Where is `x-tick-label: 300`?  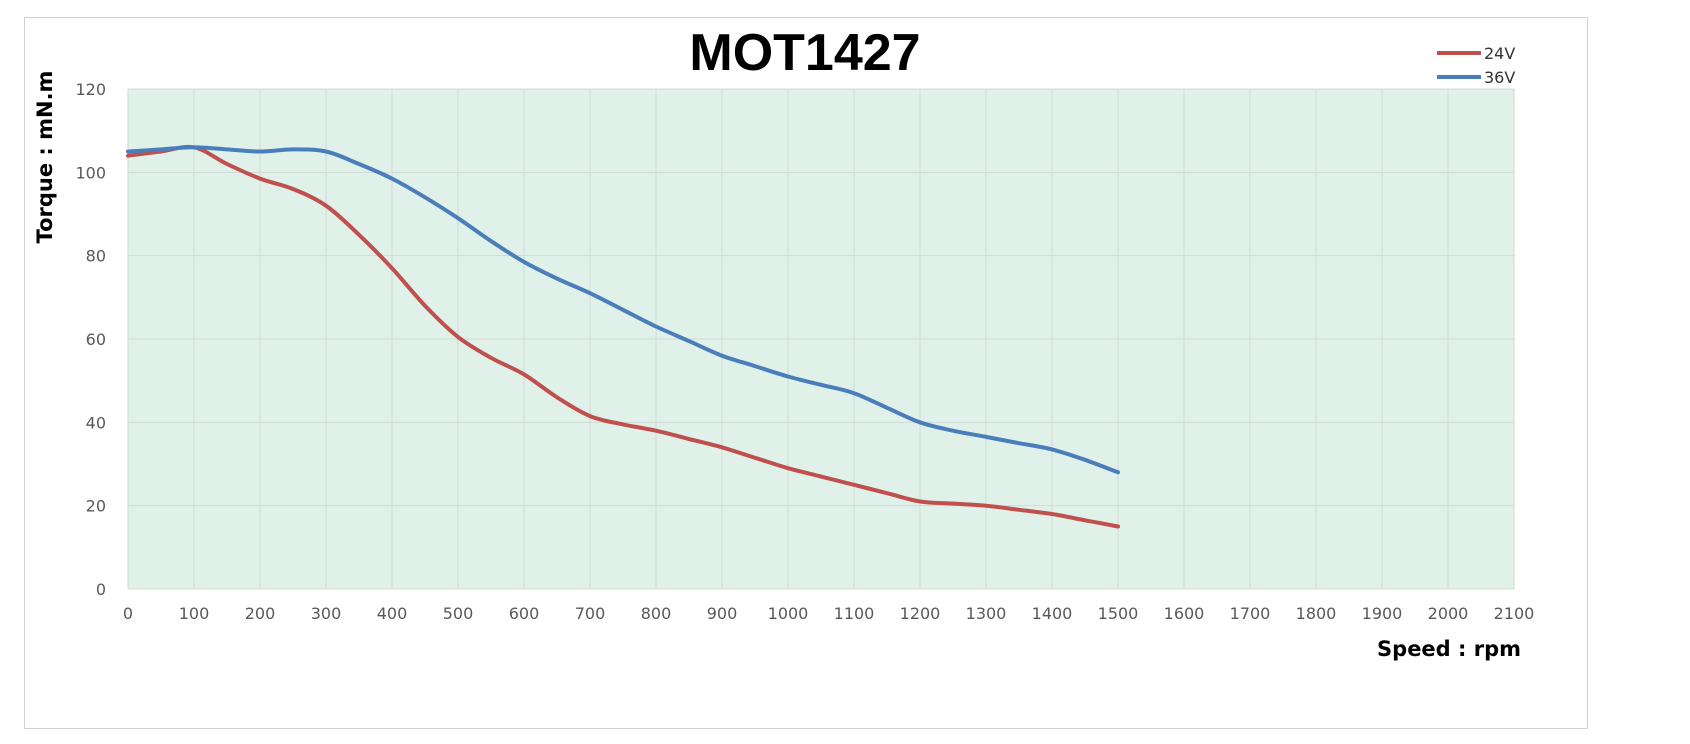 x-tick-label: 300 is located at coordinates (326, 613).